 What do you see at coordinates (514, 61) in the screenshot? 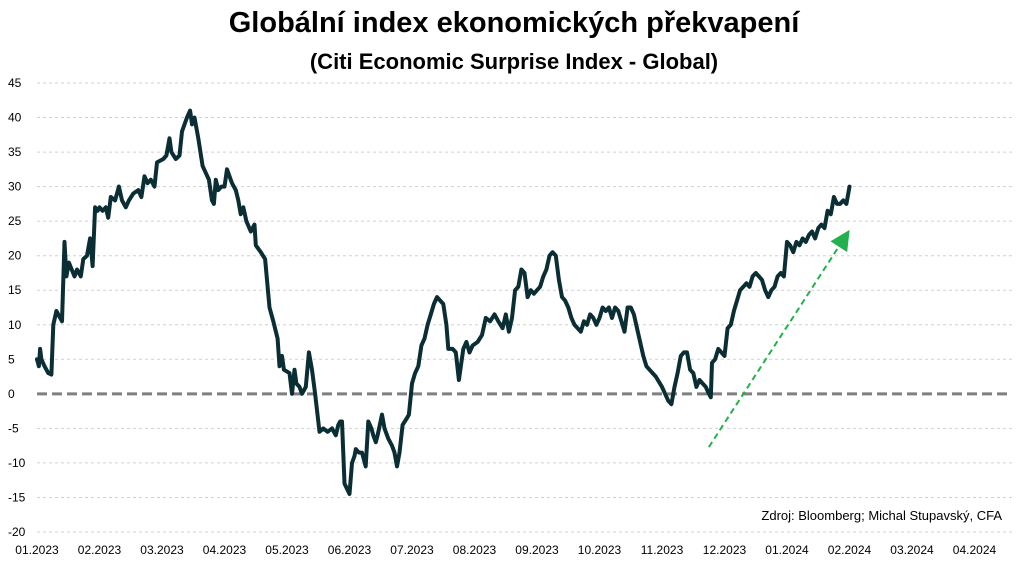
I see `chart-subtitle: (Citi Economic Surprise Index - Global)` at bounding box center [514, 61].